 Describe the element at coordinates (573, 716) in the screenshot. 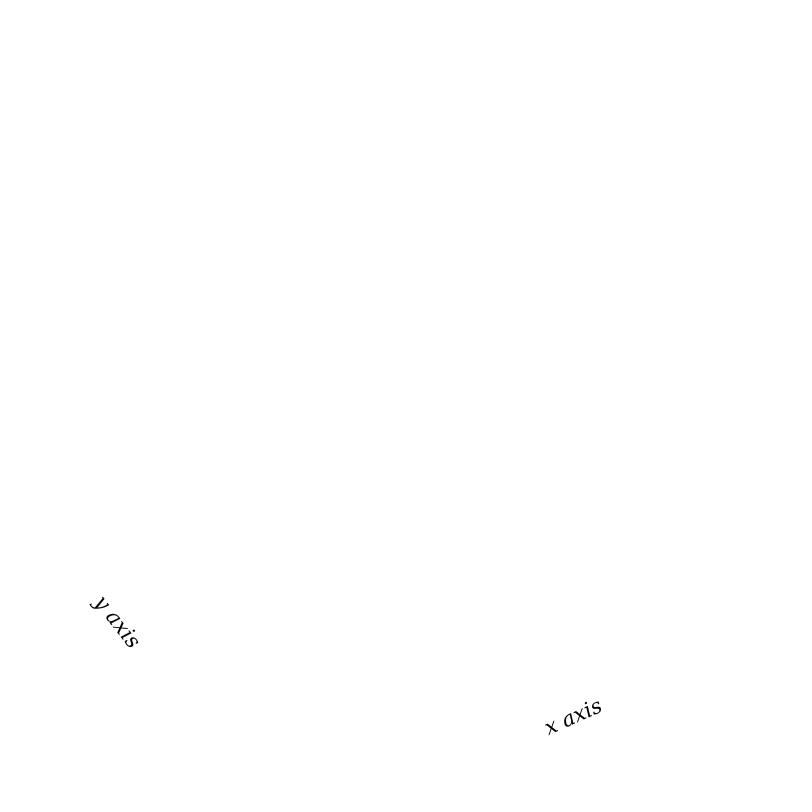

I see `x-axis-title: x axis` at that location.